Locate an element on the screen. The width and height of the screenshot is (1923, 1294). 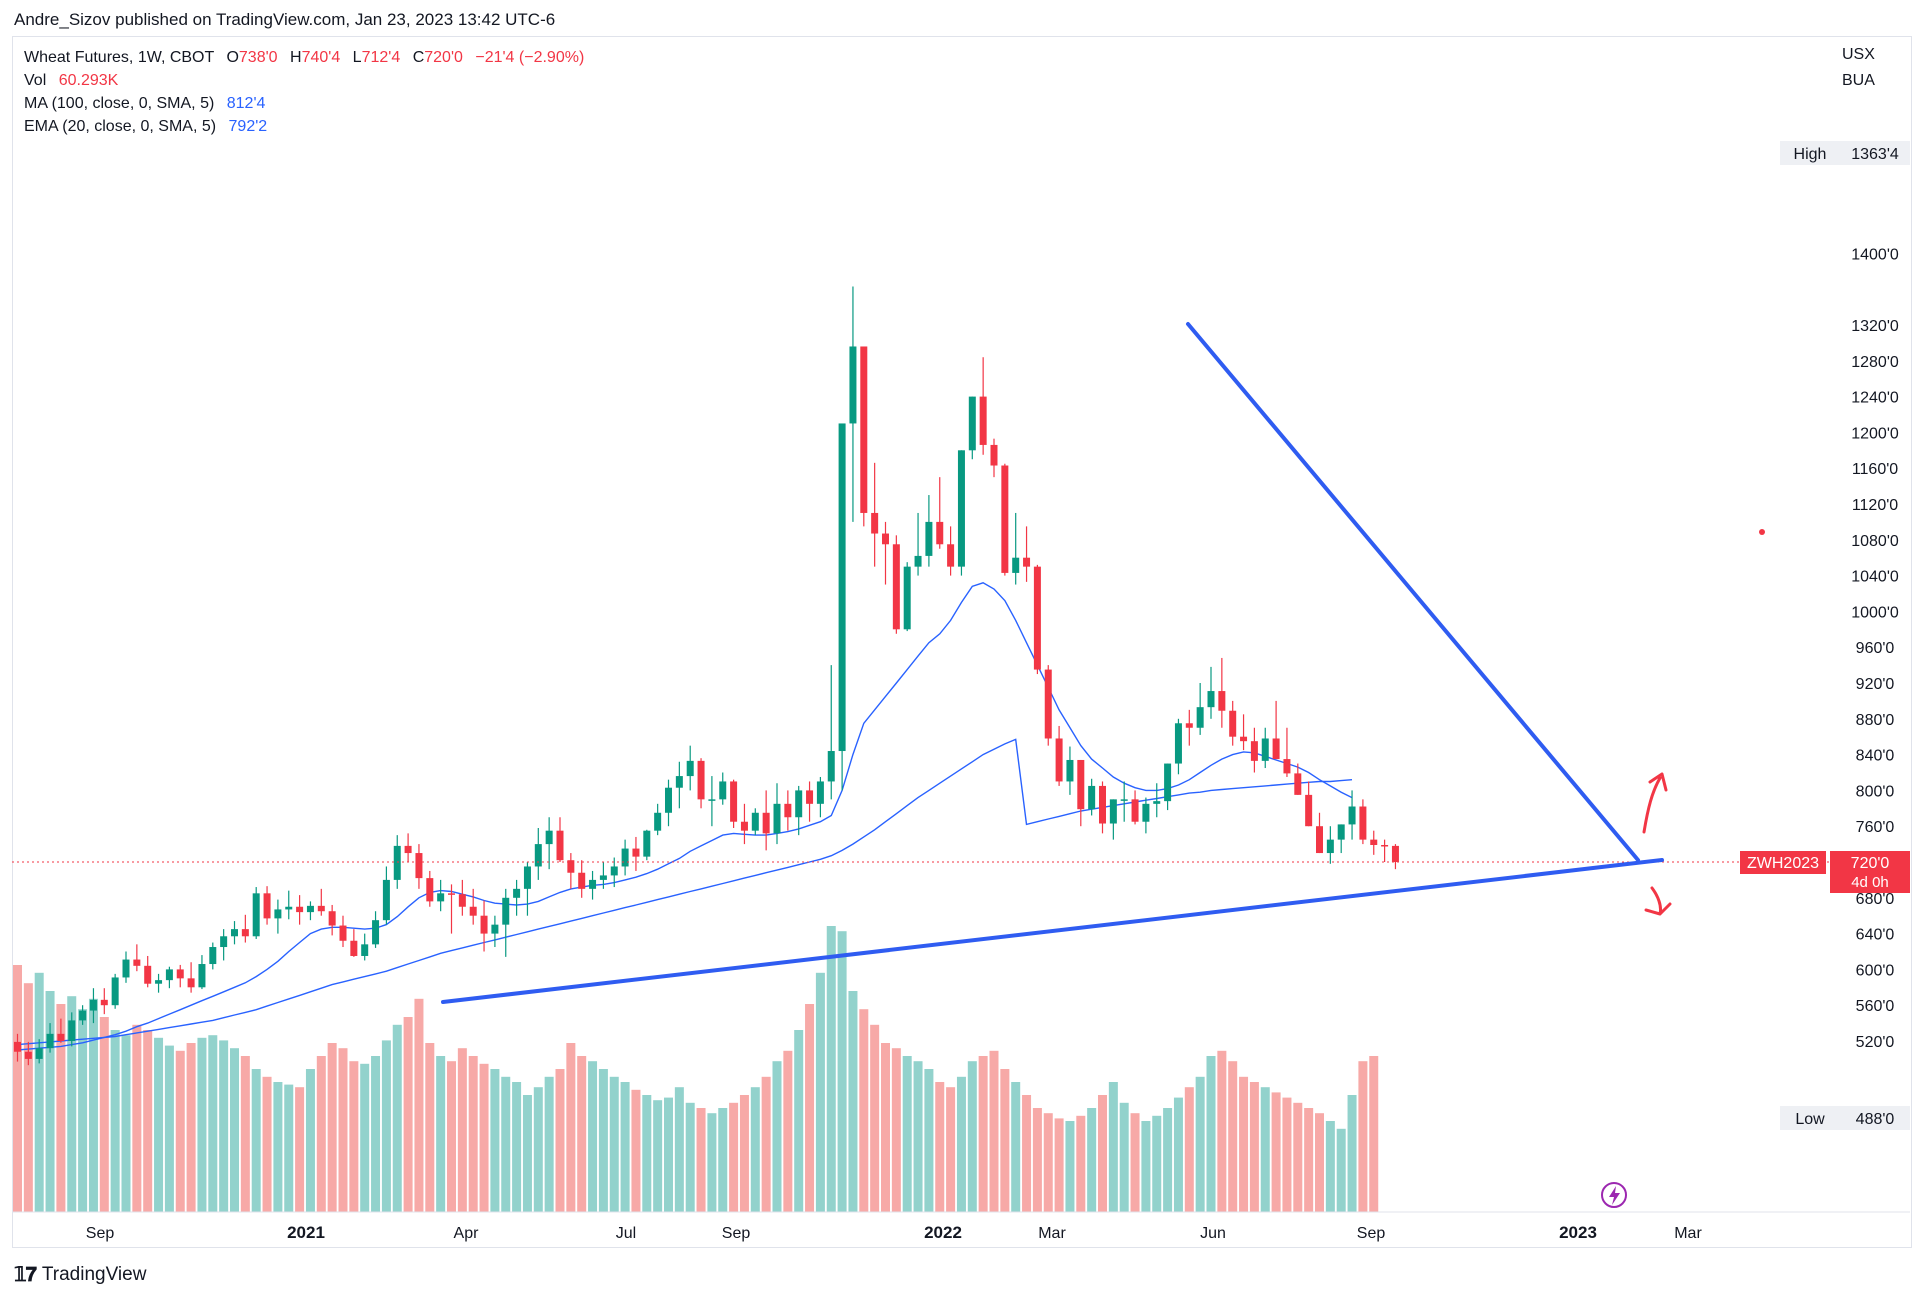
ema-label: EMA (20, close, 0, SMA, 5) is located at coordinates (120, 126).